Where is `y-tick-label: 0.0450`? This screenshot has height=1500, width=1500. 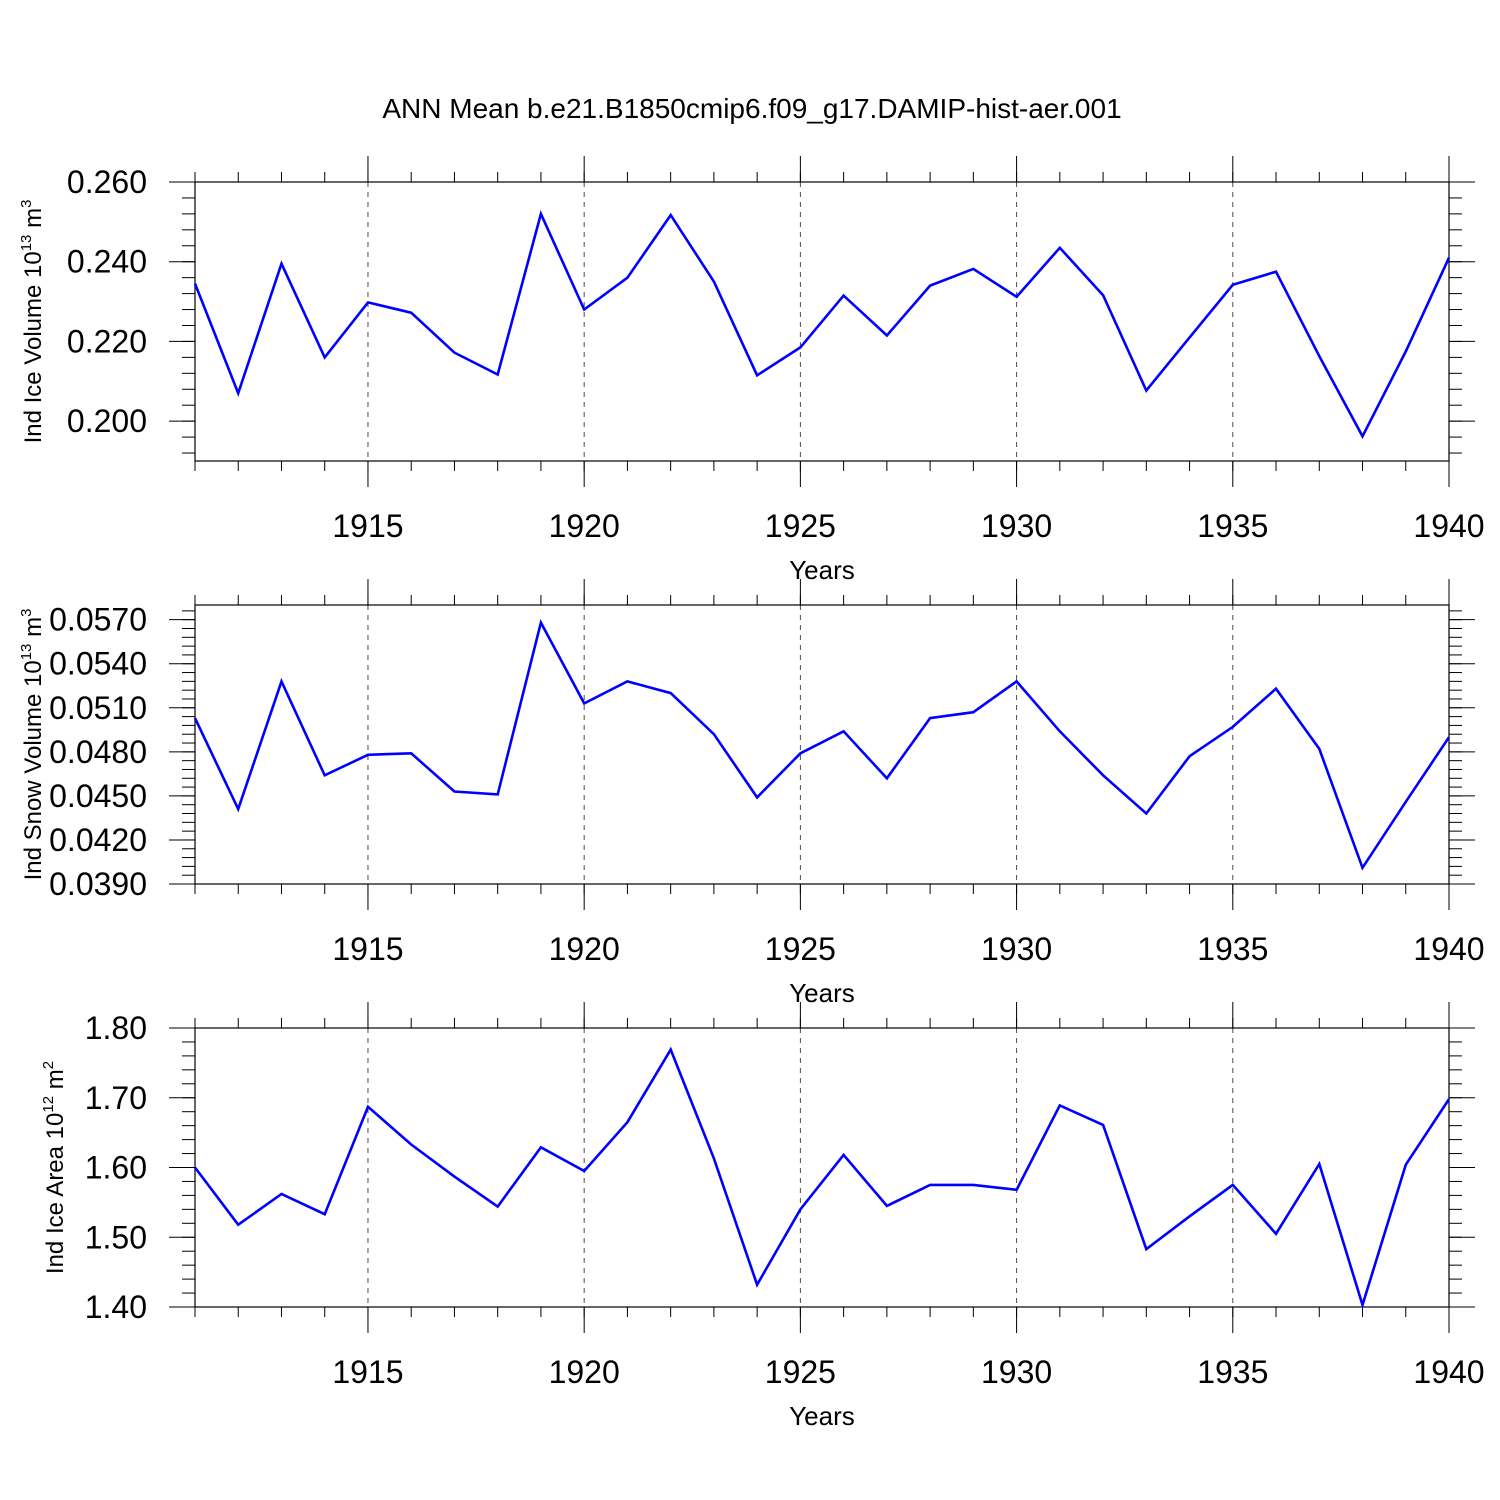
y-tick-label: 0.0450 is located at coordinates (98, 796).